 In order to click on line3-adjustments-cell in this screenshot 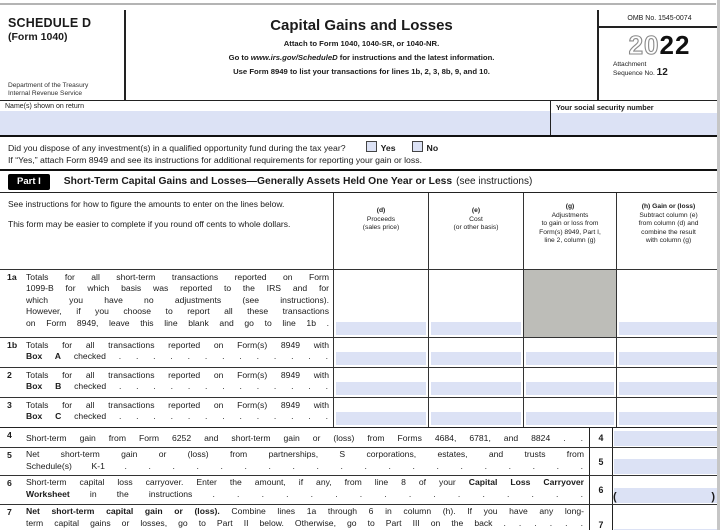, I will do `click(569, 412)`.